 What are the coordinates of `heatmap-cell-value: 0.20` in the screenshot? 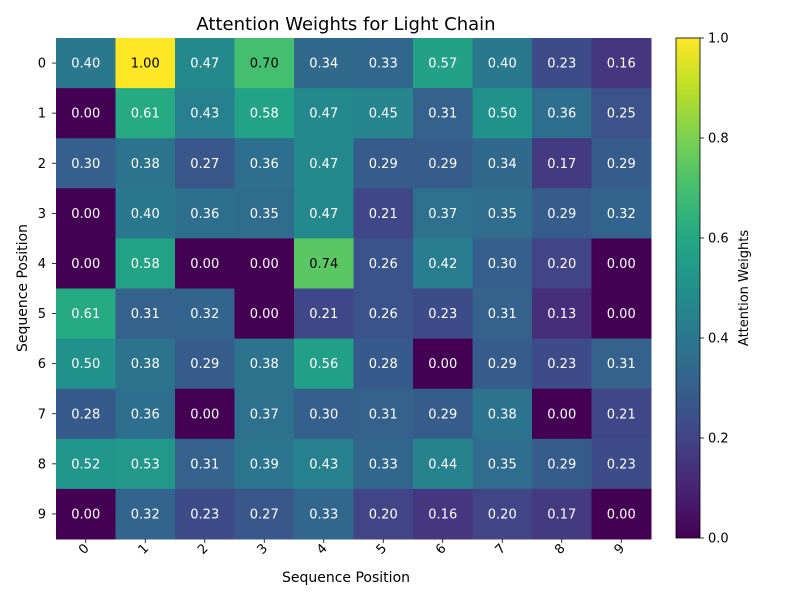 It's located at (561, 264).